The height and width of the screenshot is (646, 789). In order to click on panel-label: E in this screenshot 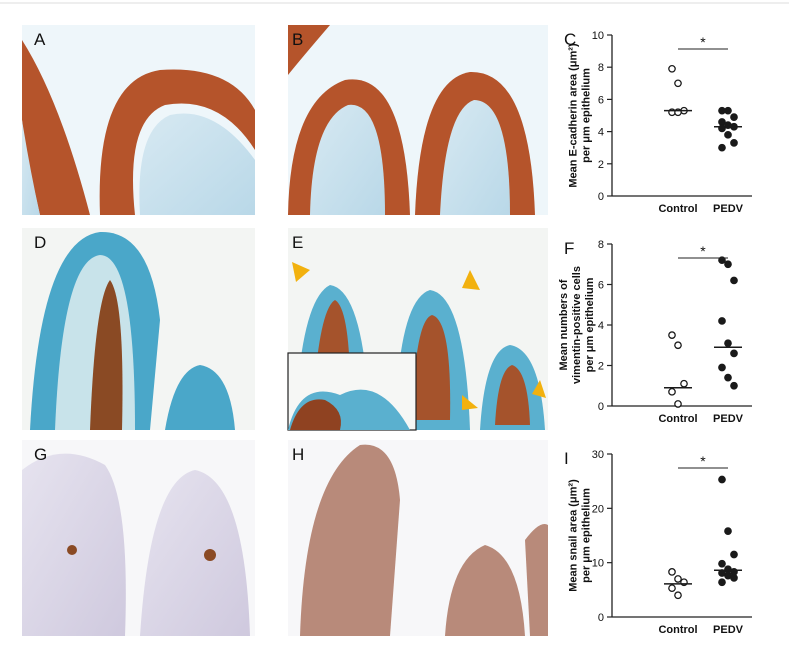, I will do `click(297, 242)`.